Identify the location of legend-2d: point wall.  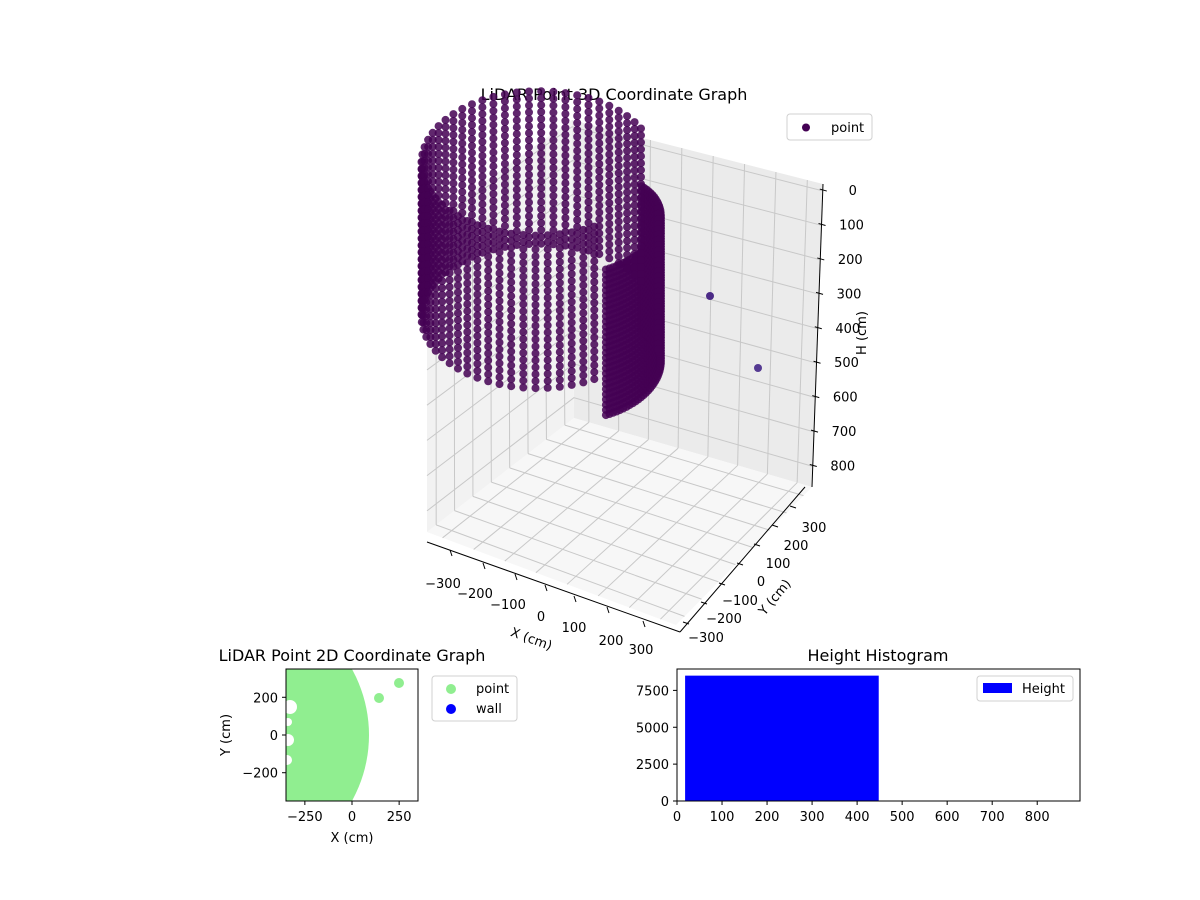
(474, 698).